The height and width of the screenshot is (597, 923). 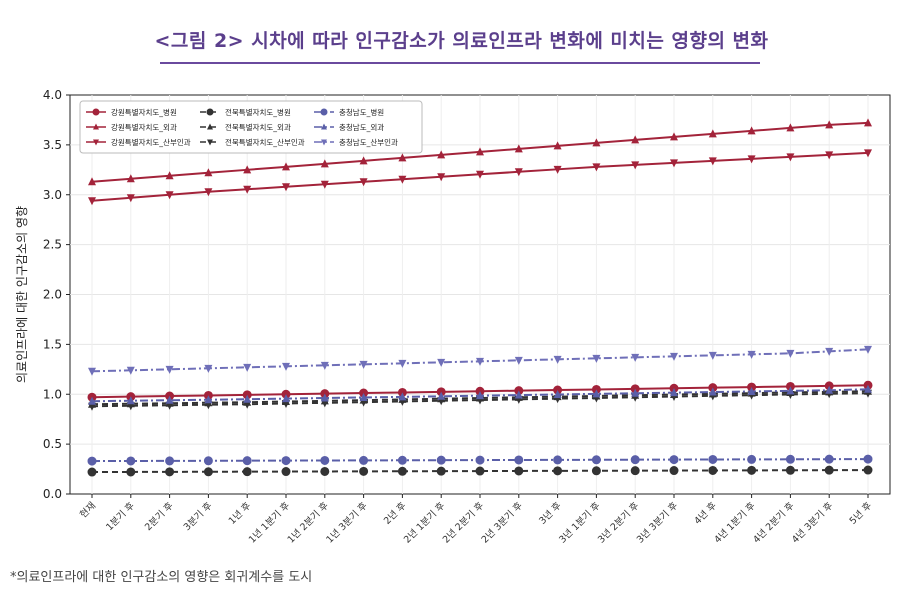 What do you see at coordinates (361, 112) in the screenshot?
I see `legend-label: 충청남도_병원` at bounding box center [361, 112].